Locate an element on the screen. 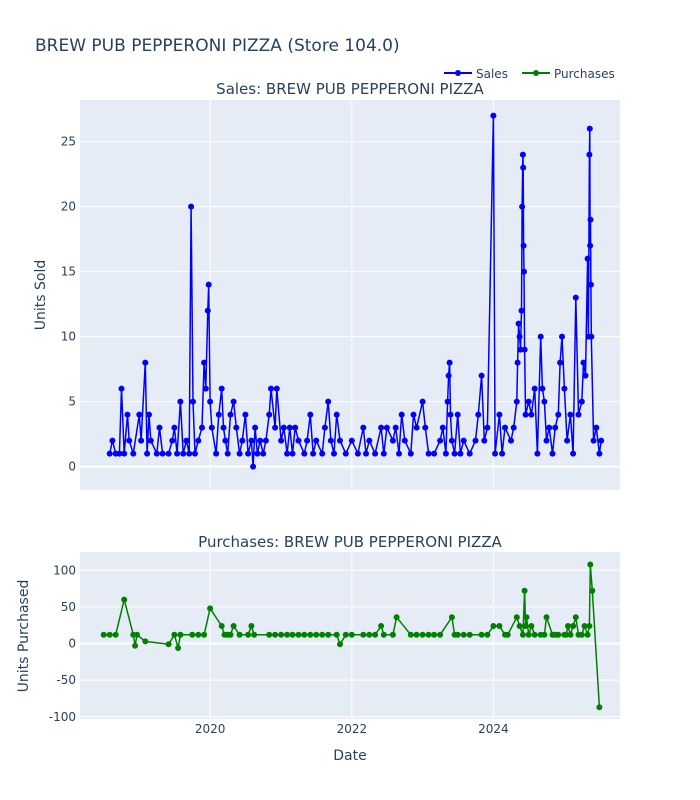 The image size is (700, 800). x-tick-label: 2020 is located at coordinates (210, 729).